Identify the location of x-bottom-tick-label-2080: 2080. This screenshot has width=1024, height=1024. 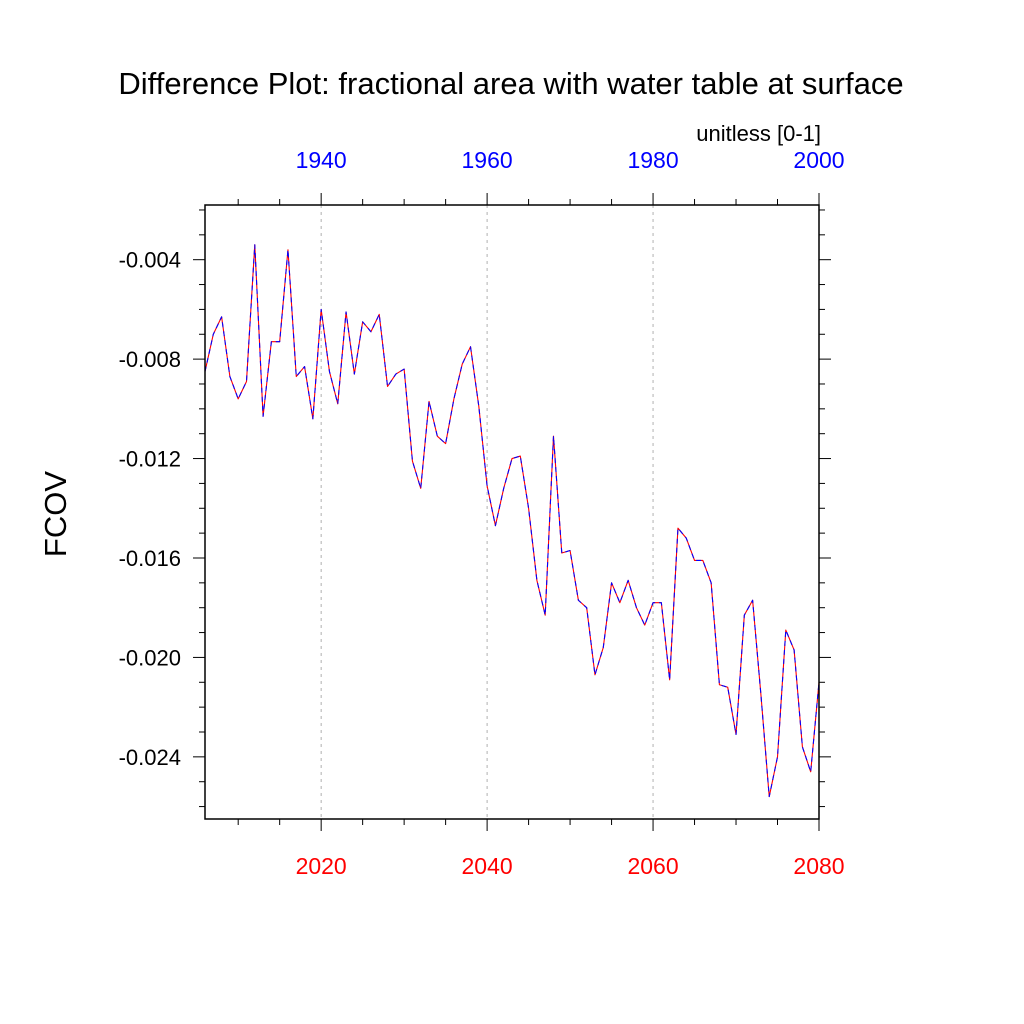
(818, 866).